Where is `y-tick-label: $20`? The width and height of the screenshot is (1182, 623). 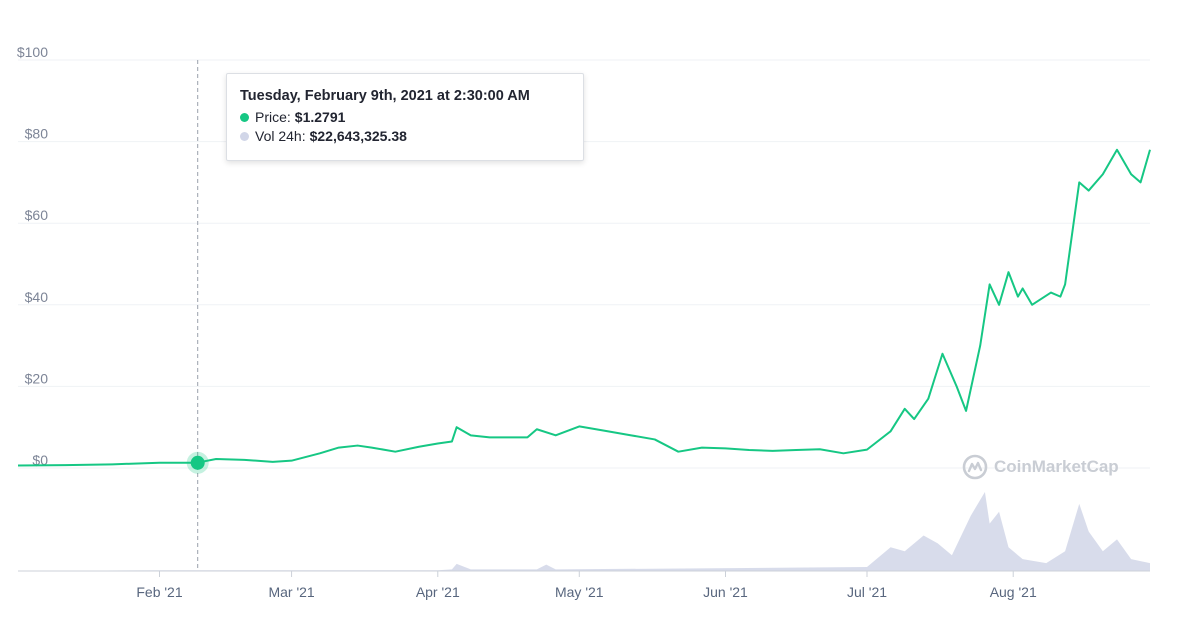 y-tick-label: $20 is located at coordinates (37, 378).